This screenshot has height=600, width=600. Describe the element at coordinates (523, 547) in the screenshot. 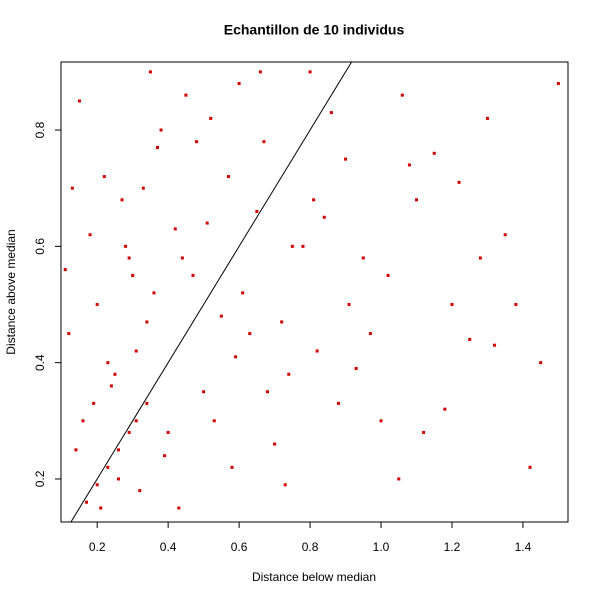

I see `x-tick-label: 1.4` at that location.